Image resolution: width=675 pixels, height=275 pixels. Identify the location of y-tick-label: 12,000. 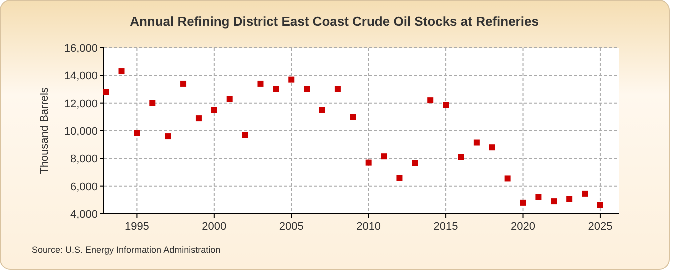
(81, 104).